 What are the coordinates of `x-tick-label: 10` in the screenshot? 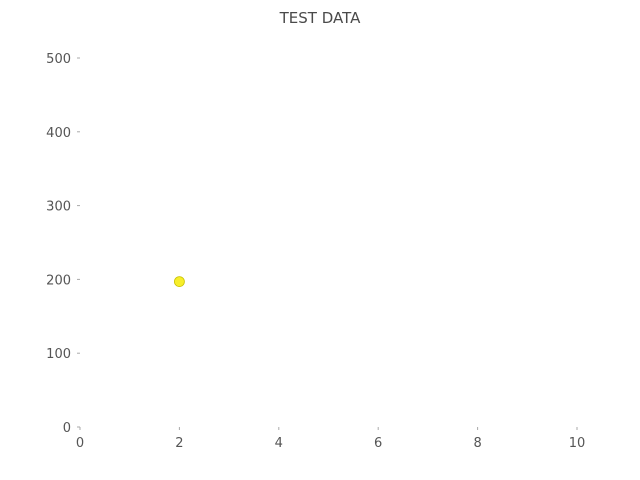 It's located at (577, 443).